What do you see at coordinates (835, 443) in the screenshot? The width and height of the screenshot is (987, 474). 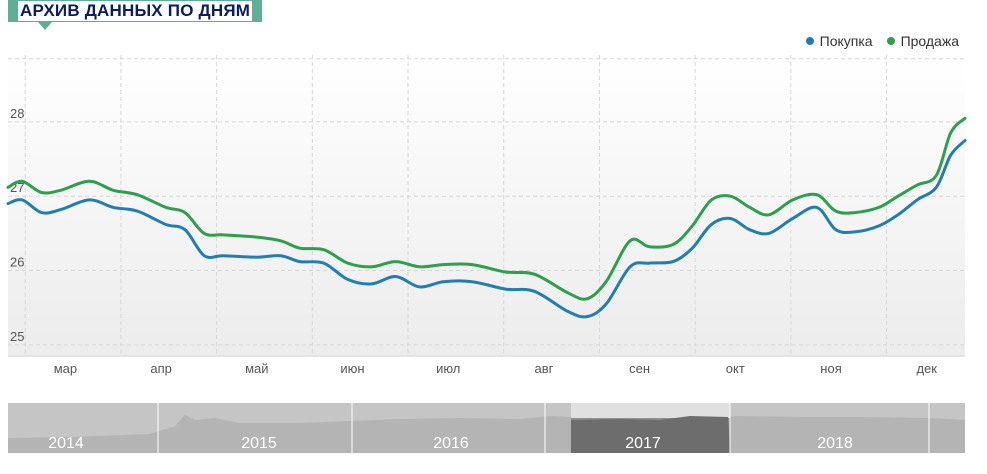 I see `navigator-year-label: 2018` at bounding box center [835, 443].